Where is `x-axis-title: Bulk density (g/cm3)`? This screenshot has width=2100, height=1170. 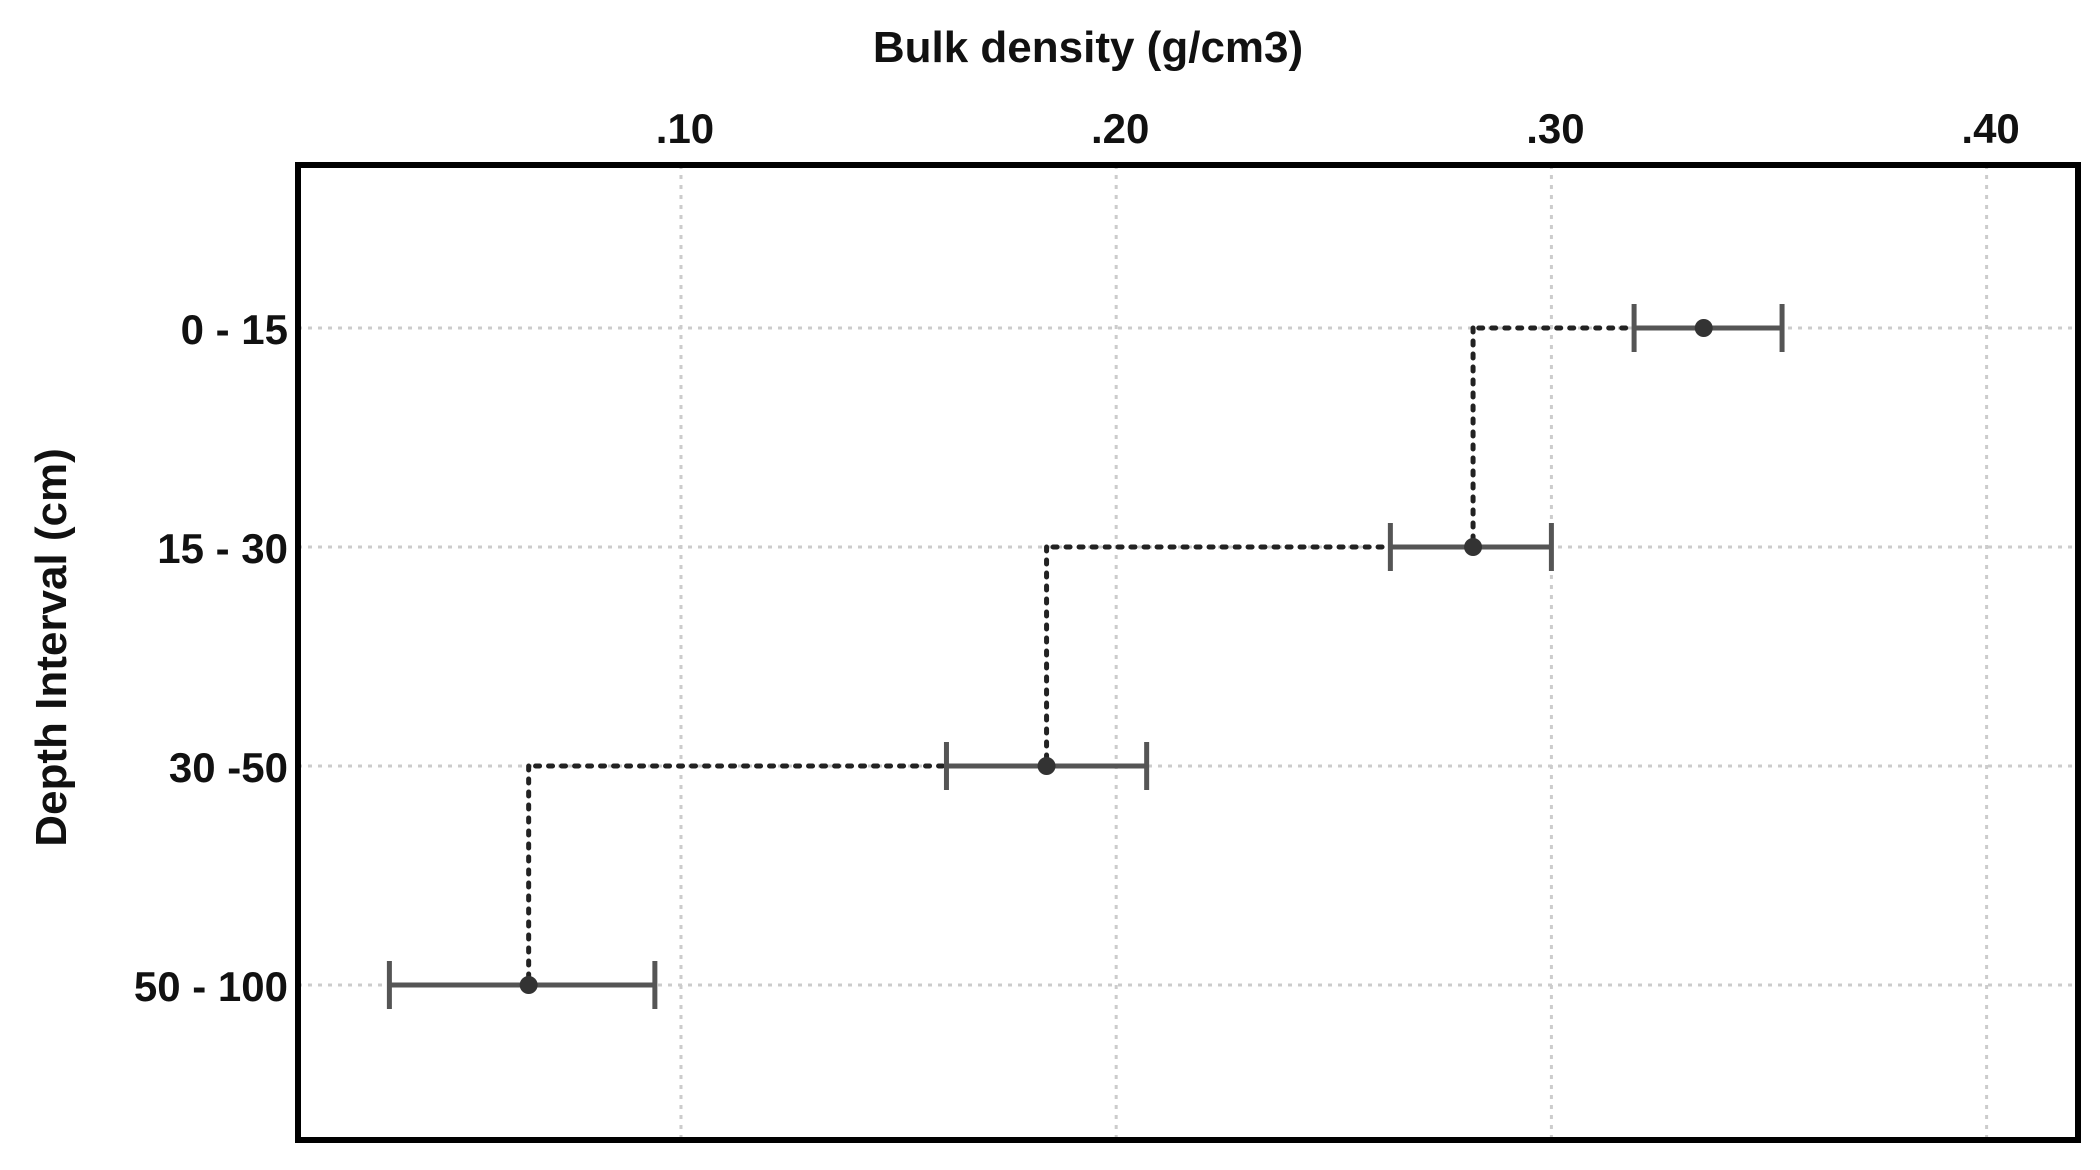 x-axis-title: Bulk density (g/cm3) is located at coordinates (1088, 47).